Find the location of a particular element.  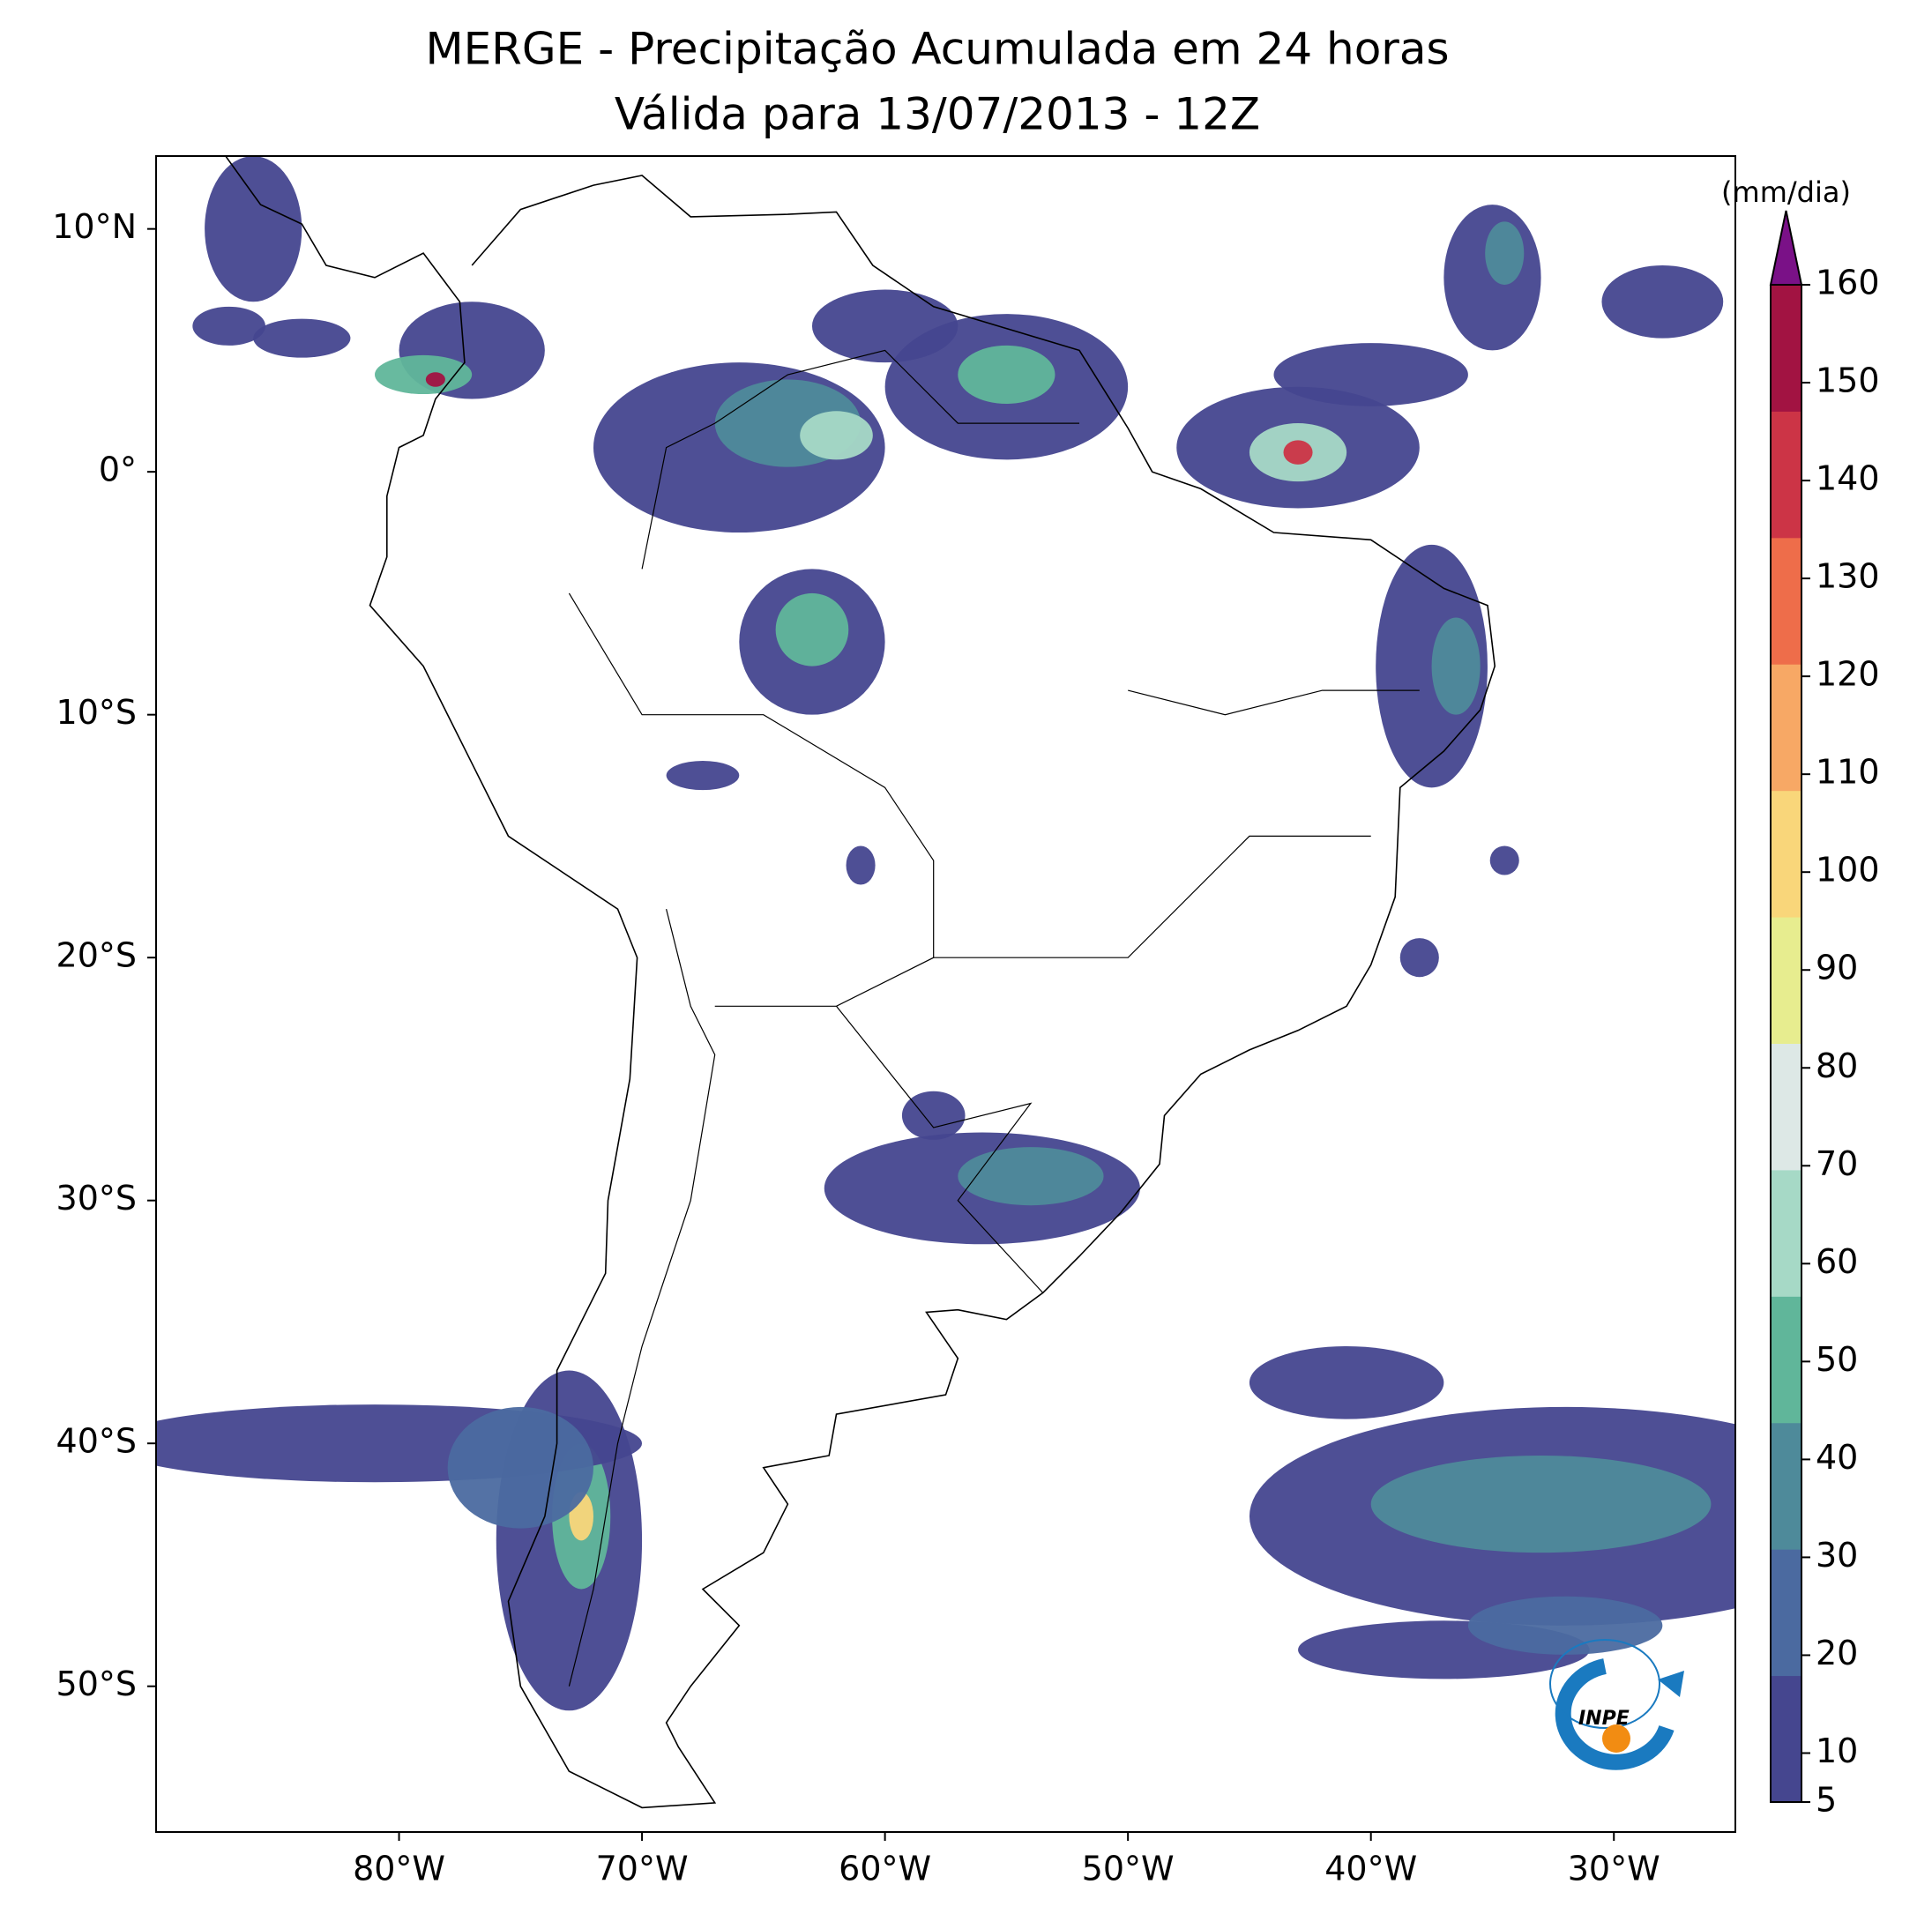

colorbar-tick-label: 100 is located at coordinates (1848, 870).